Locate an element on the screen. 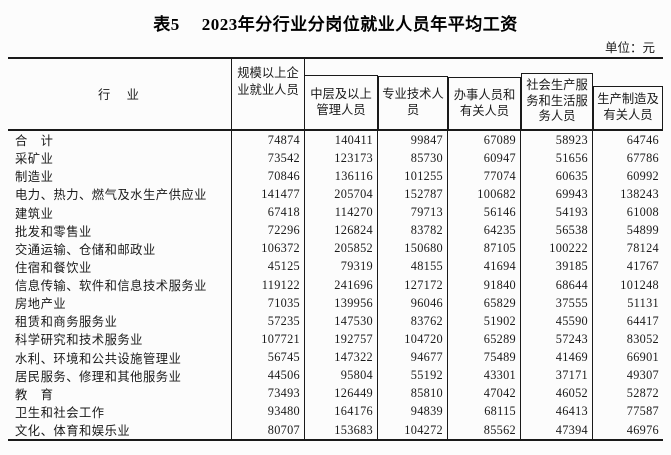  table-row: 合 计 74874 140411 99847 67089 58923 64746 is located at coordinates (335, 140).